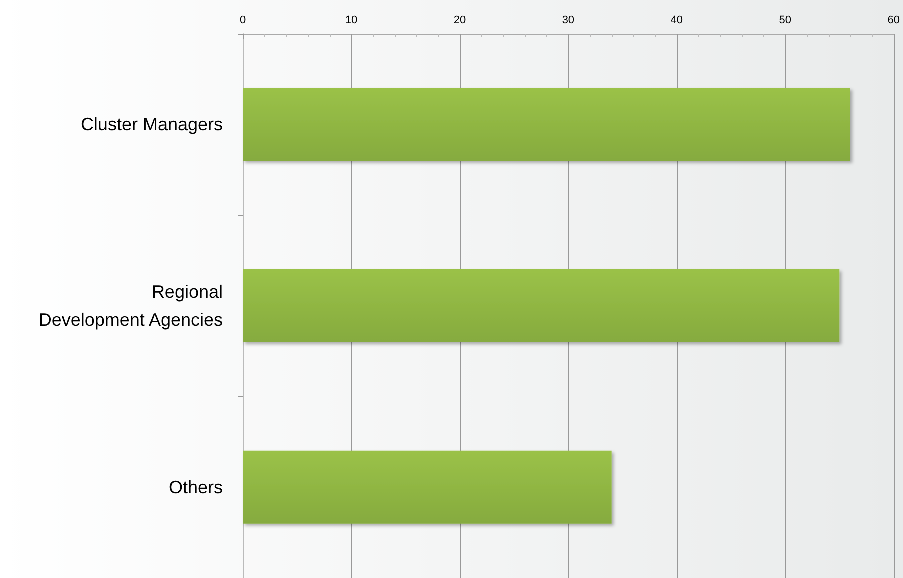 The image size is (903, 578). Describe the element at coordinates (568, 20) in the screenshot. I see `x-tick-label: 30` at that location.